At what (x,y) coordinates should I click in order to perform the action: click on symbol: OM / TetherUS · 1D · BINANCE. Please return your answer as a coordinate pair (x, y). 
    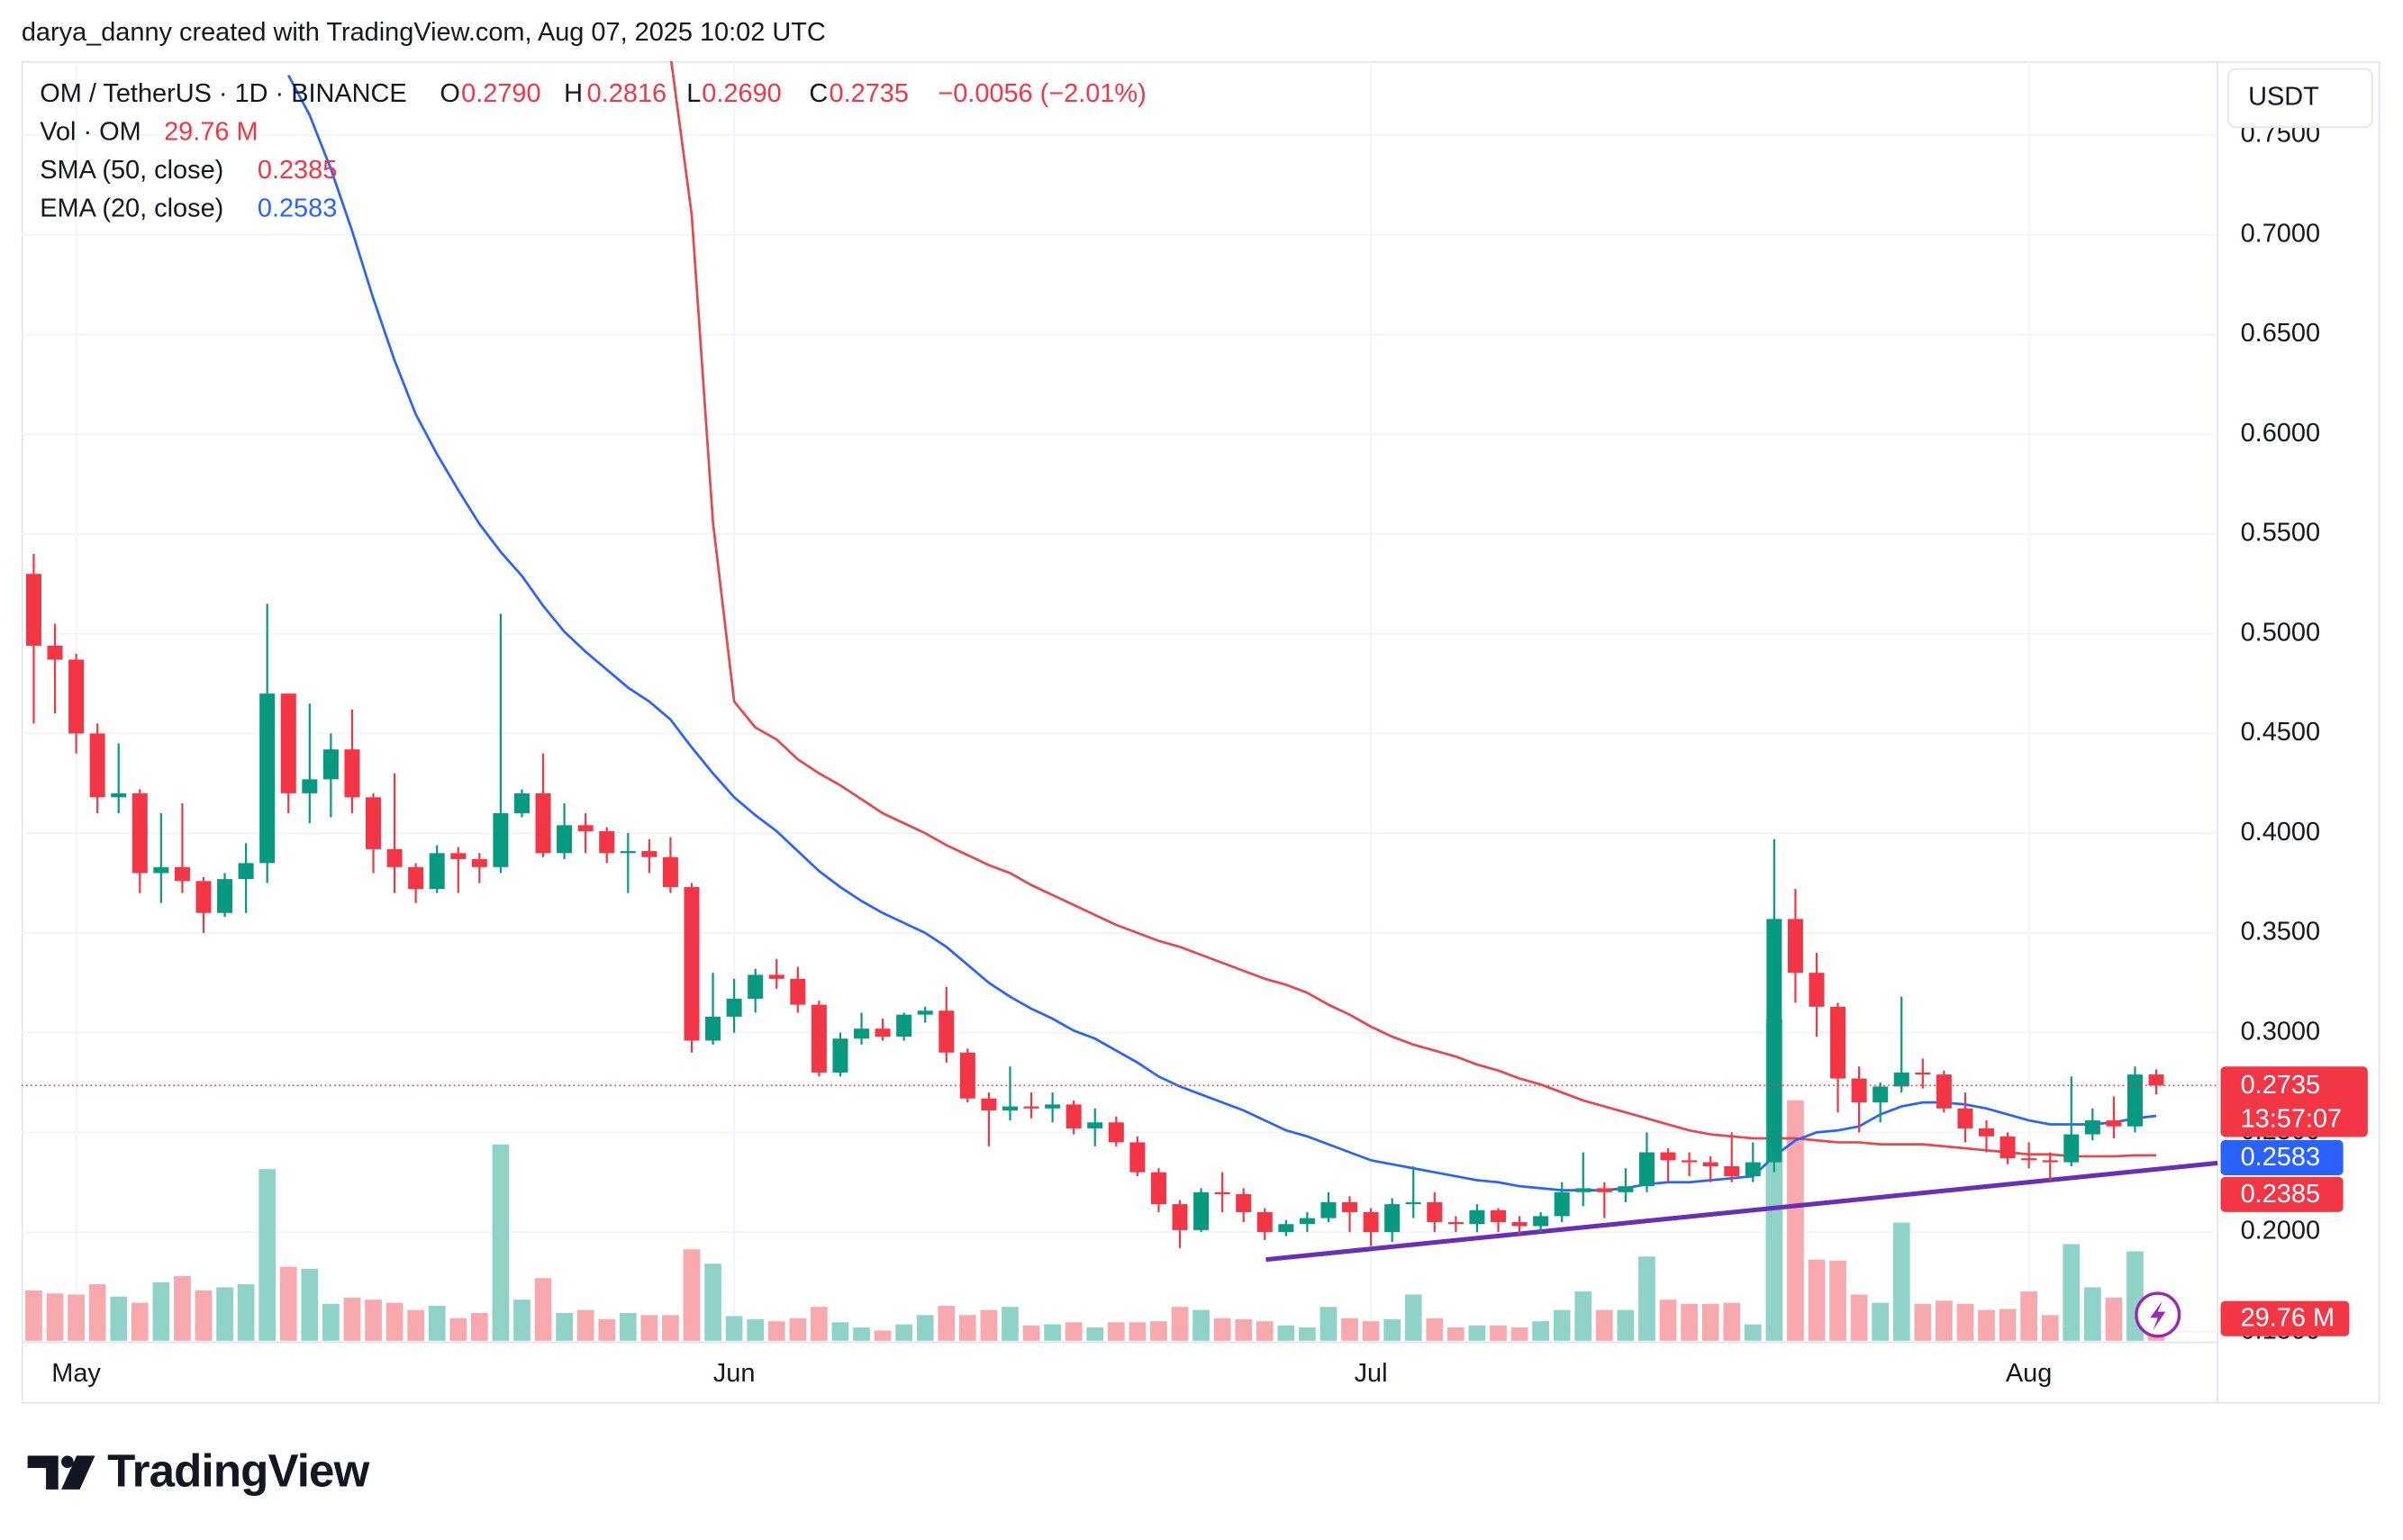
    Looking at the image, I should click on (223, 93).